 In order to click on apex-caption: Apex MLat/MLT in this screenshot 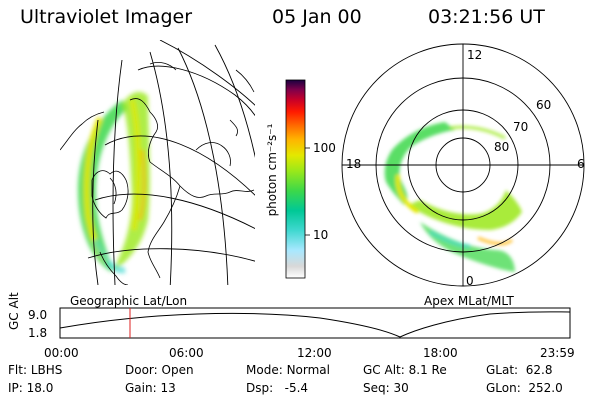, I will do `click(469, 301)`.